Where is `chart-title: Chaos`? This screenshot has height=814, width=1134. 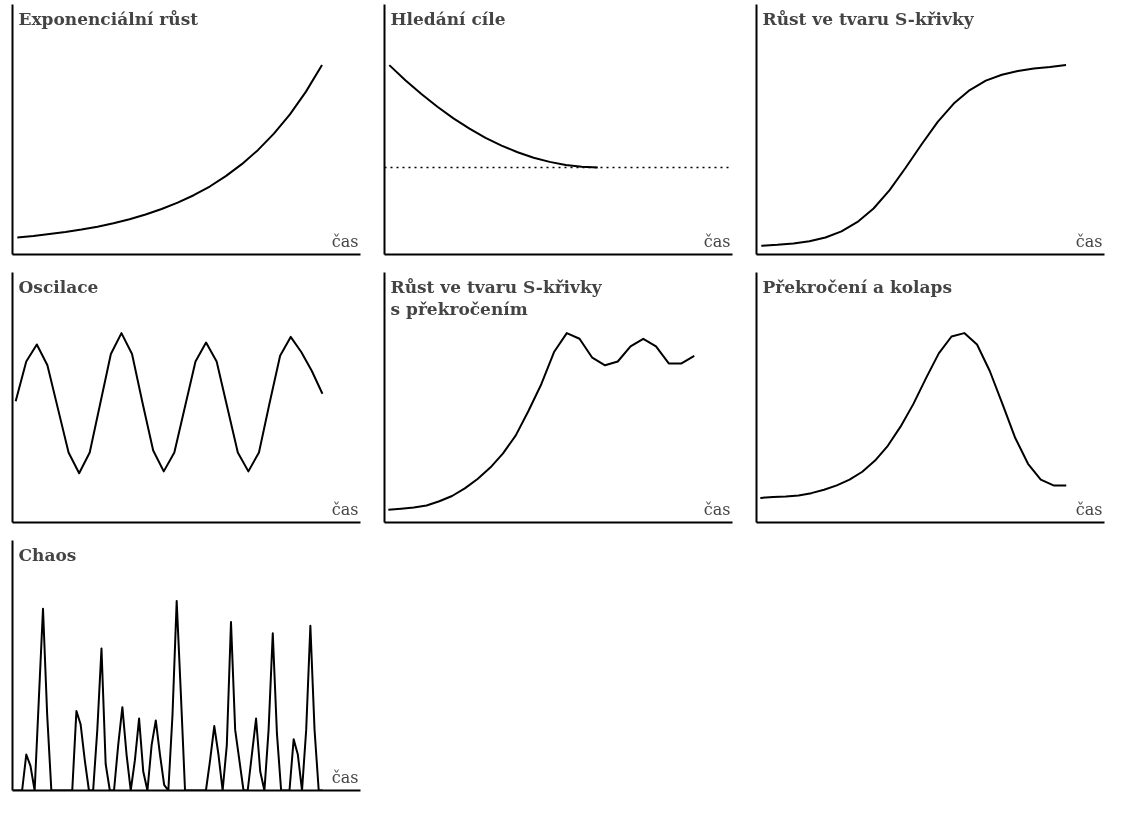 chart-title: Chaos is located at coordinates (47, 554).